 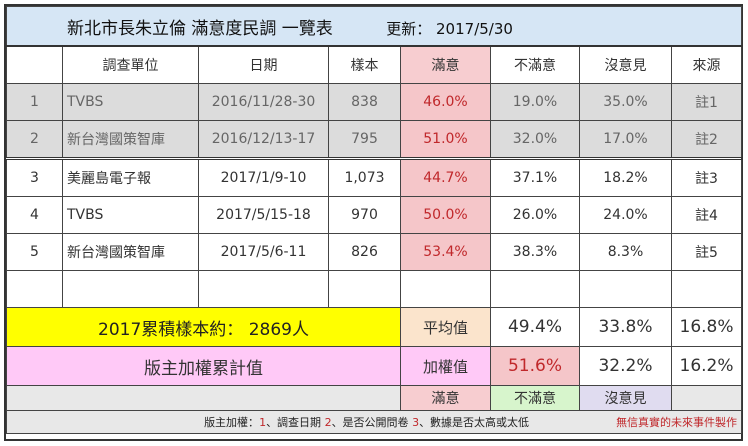 What do you see at coordinates (416, 422) in the screenshot?
I see `footer-n3: 3` at bounding box center [416, 422].